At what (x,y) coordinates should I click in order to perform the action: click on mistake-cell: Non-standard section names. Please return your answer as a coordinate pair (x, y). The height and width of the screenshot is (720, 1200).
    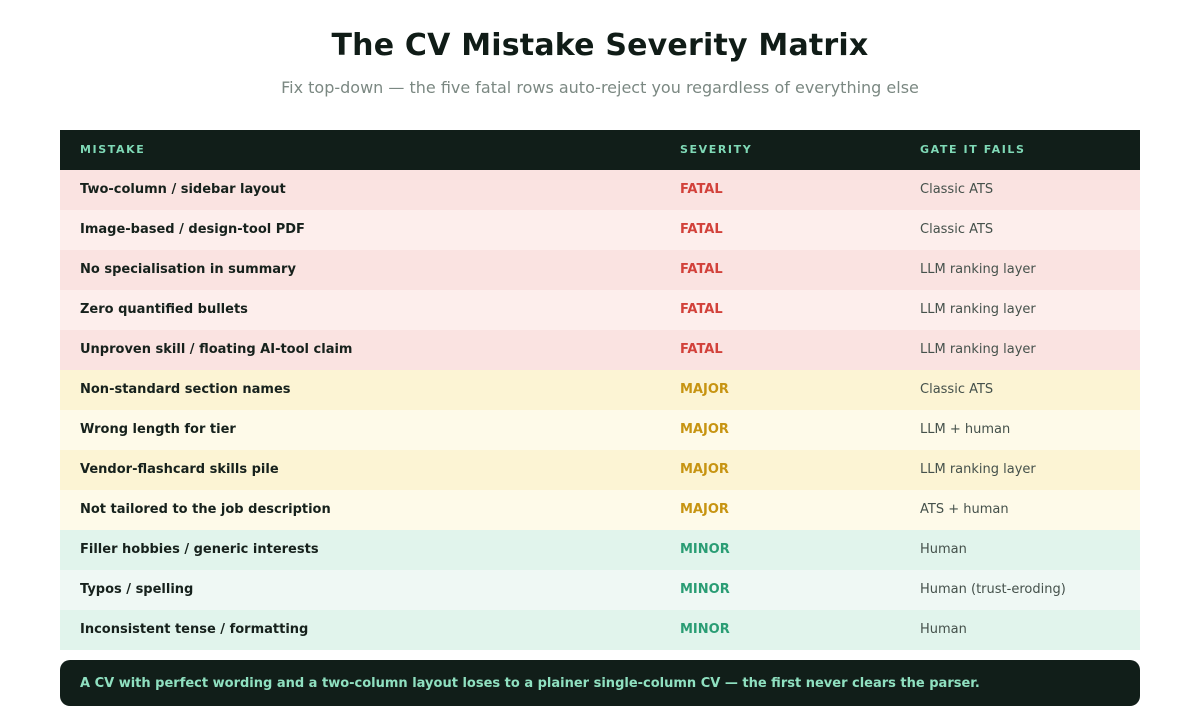
    Looking at the image, I should click on (185, 389).